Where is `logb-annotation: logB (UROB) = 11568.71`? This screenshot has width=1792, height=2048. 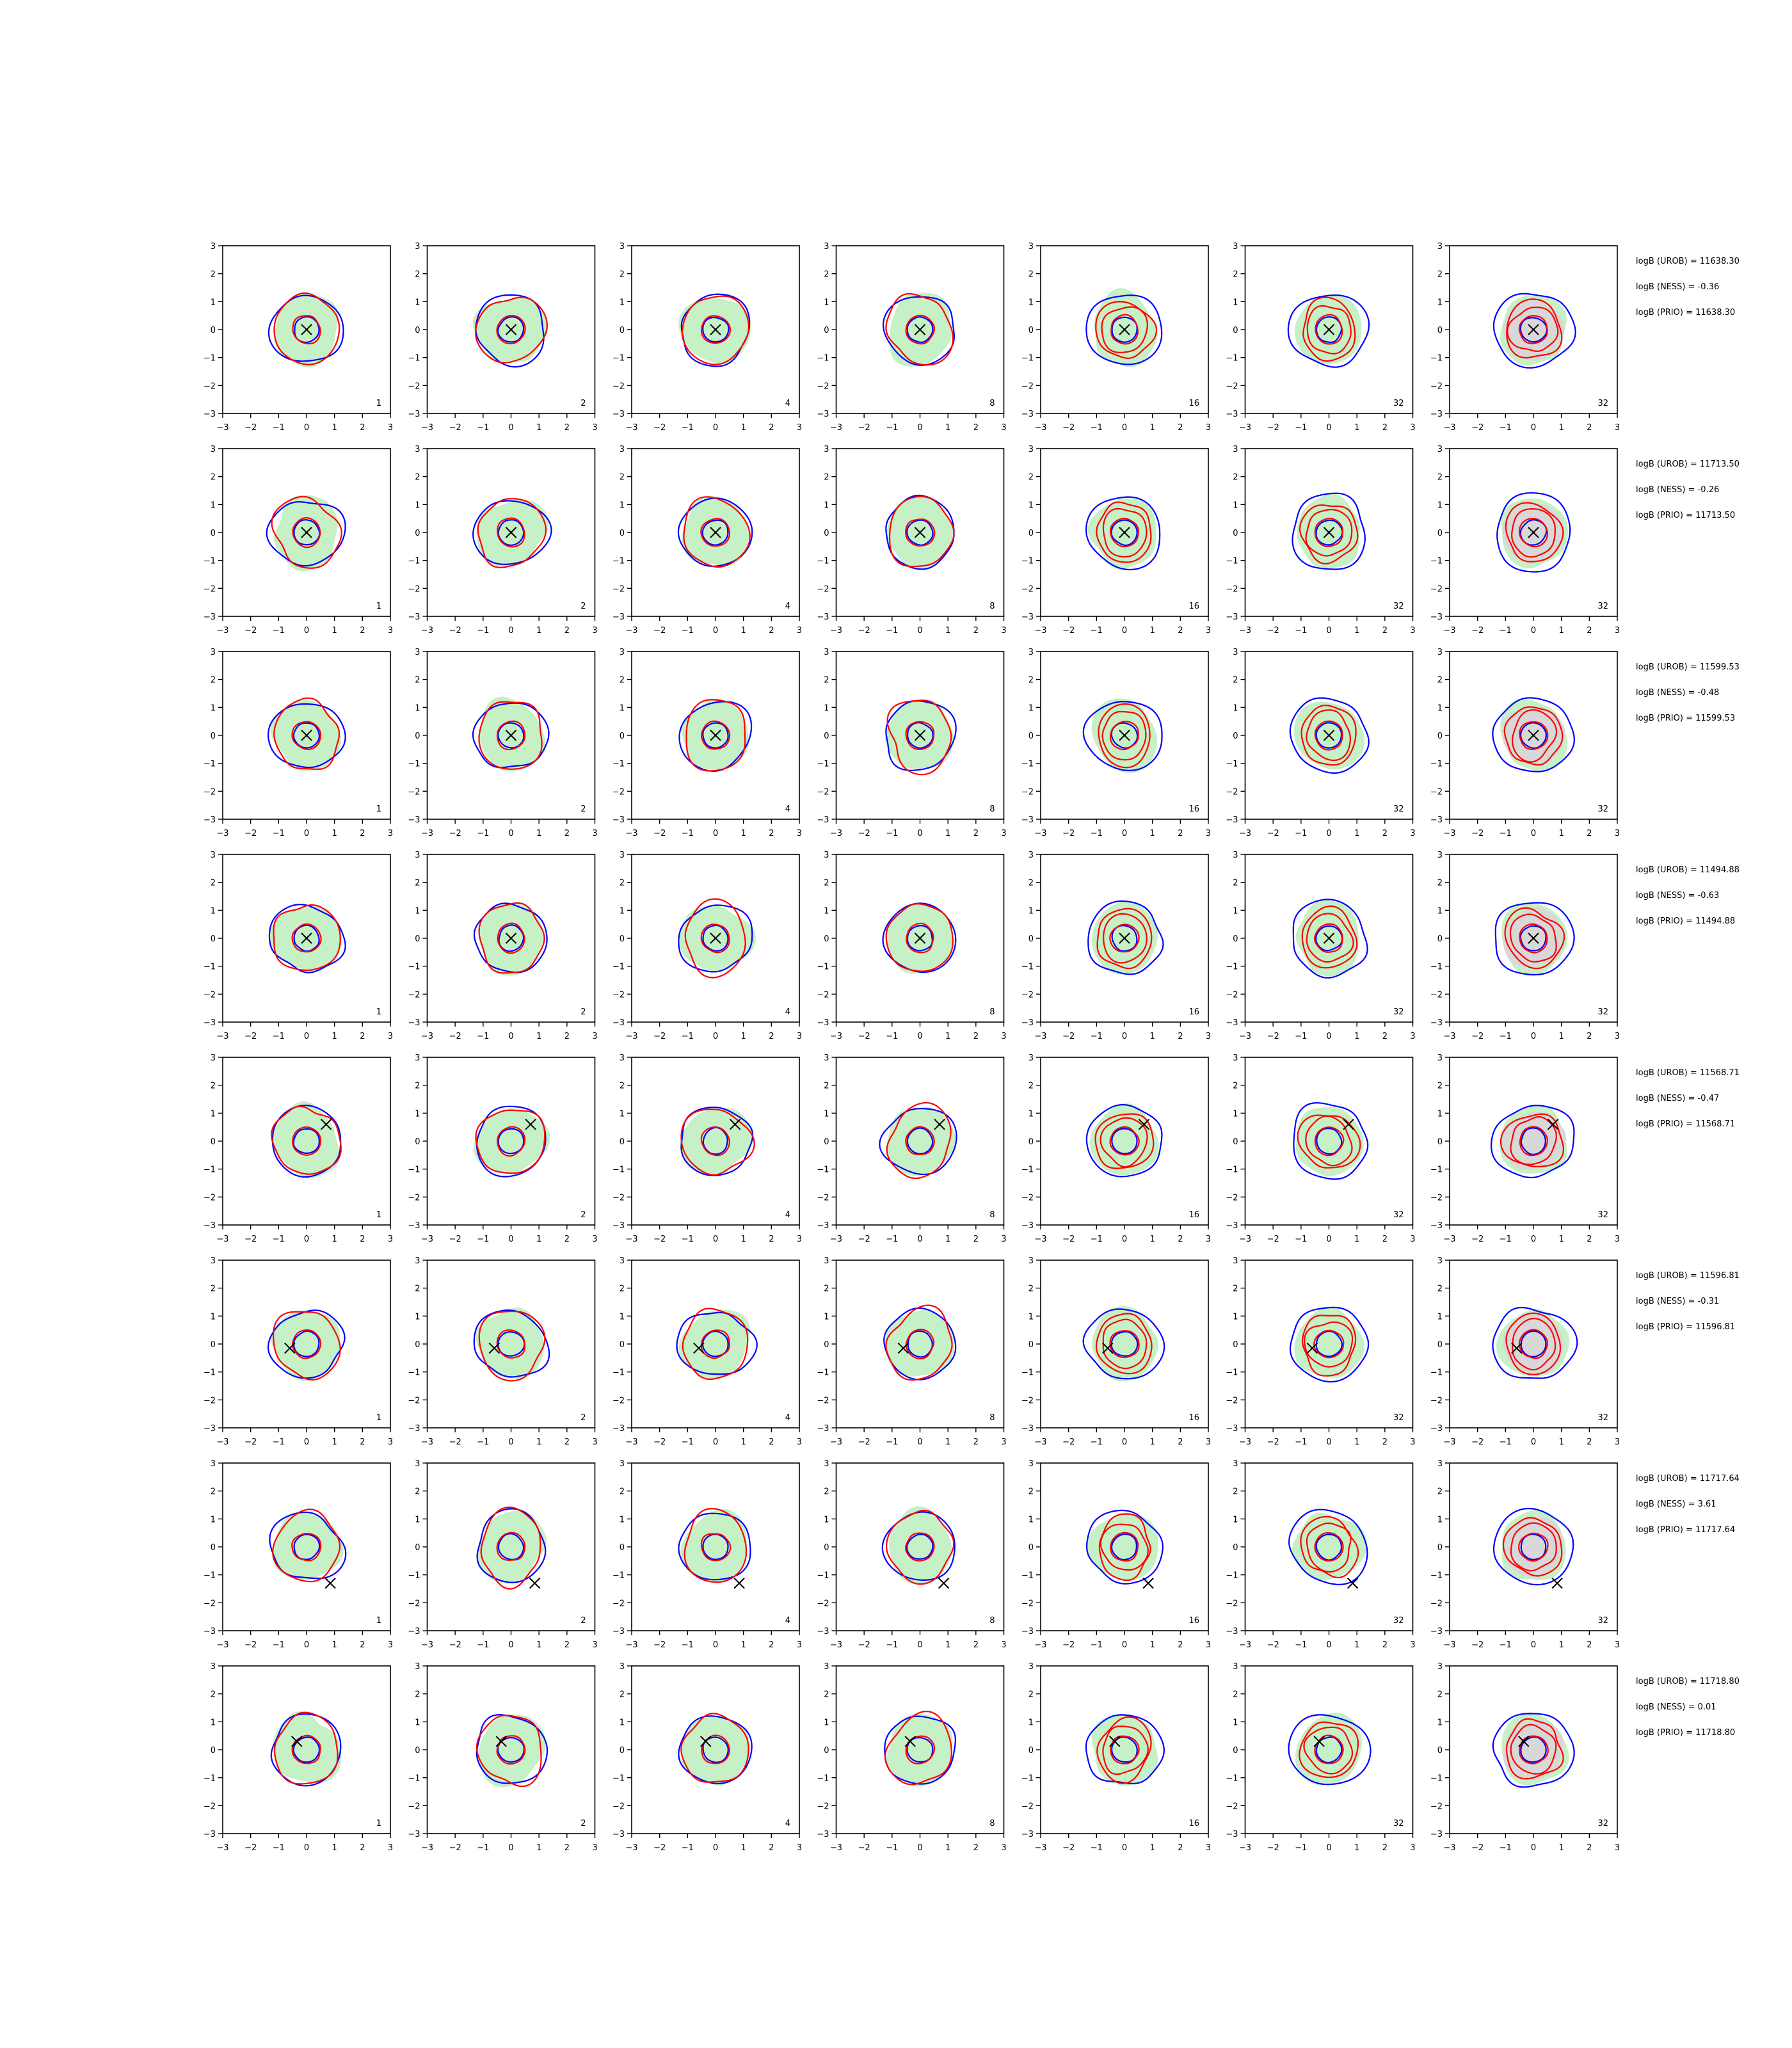 logb-annotation: logB (UROB) = 11568.71 is located at coordinates (1688, 1073).